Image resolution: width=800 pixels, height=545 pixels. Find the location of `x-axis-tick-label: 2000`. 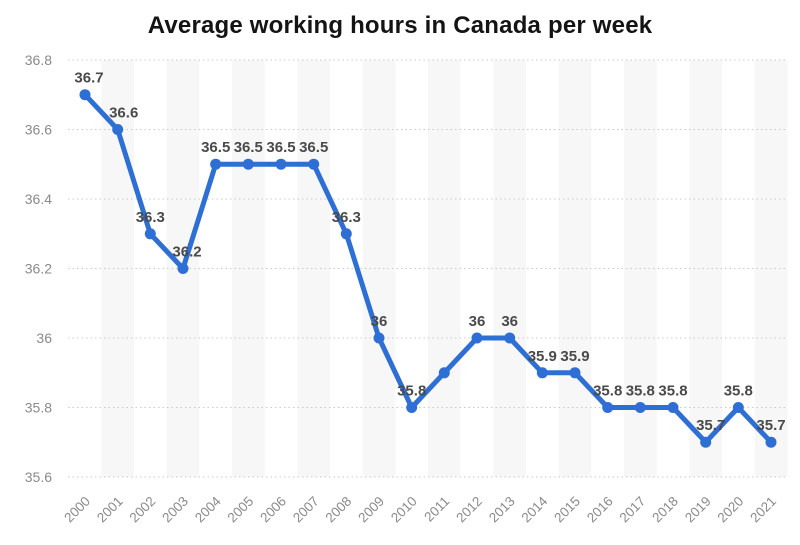

x-axis-tick-label: 2000 is located at coordinates (77, 510).